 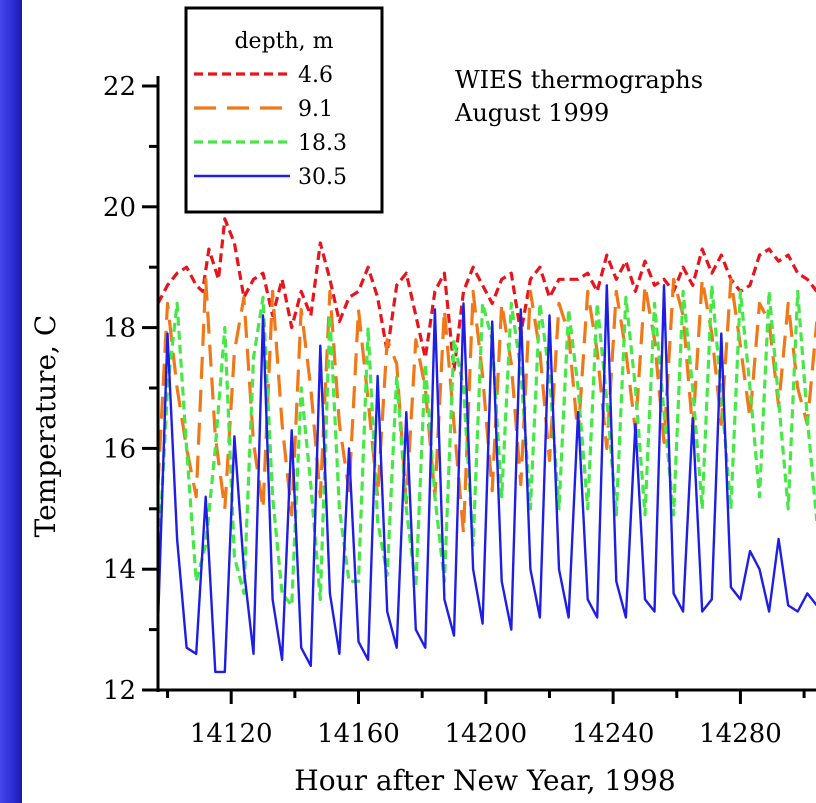 I want to click on legend-label-18-3: 18.3, so click(x=322, y=143).